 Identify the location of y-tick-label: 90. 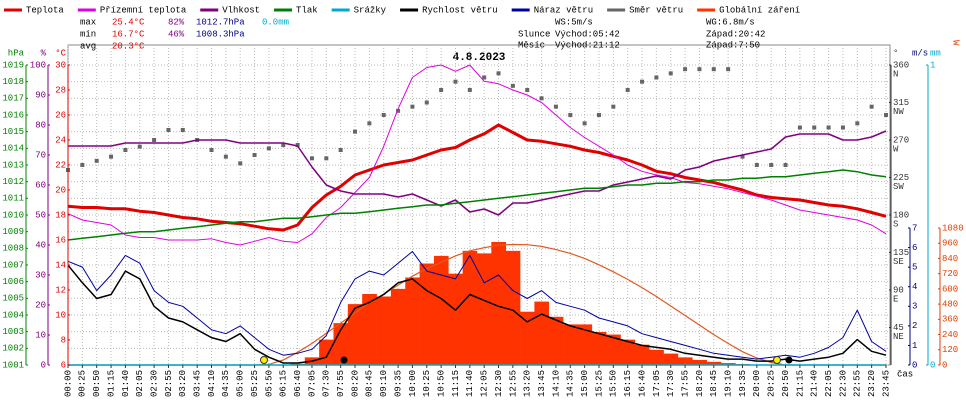
(898, 290).